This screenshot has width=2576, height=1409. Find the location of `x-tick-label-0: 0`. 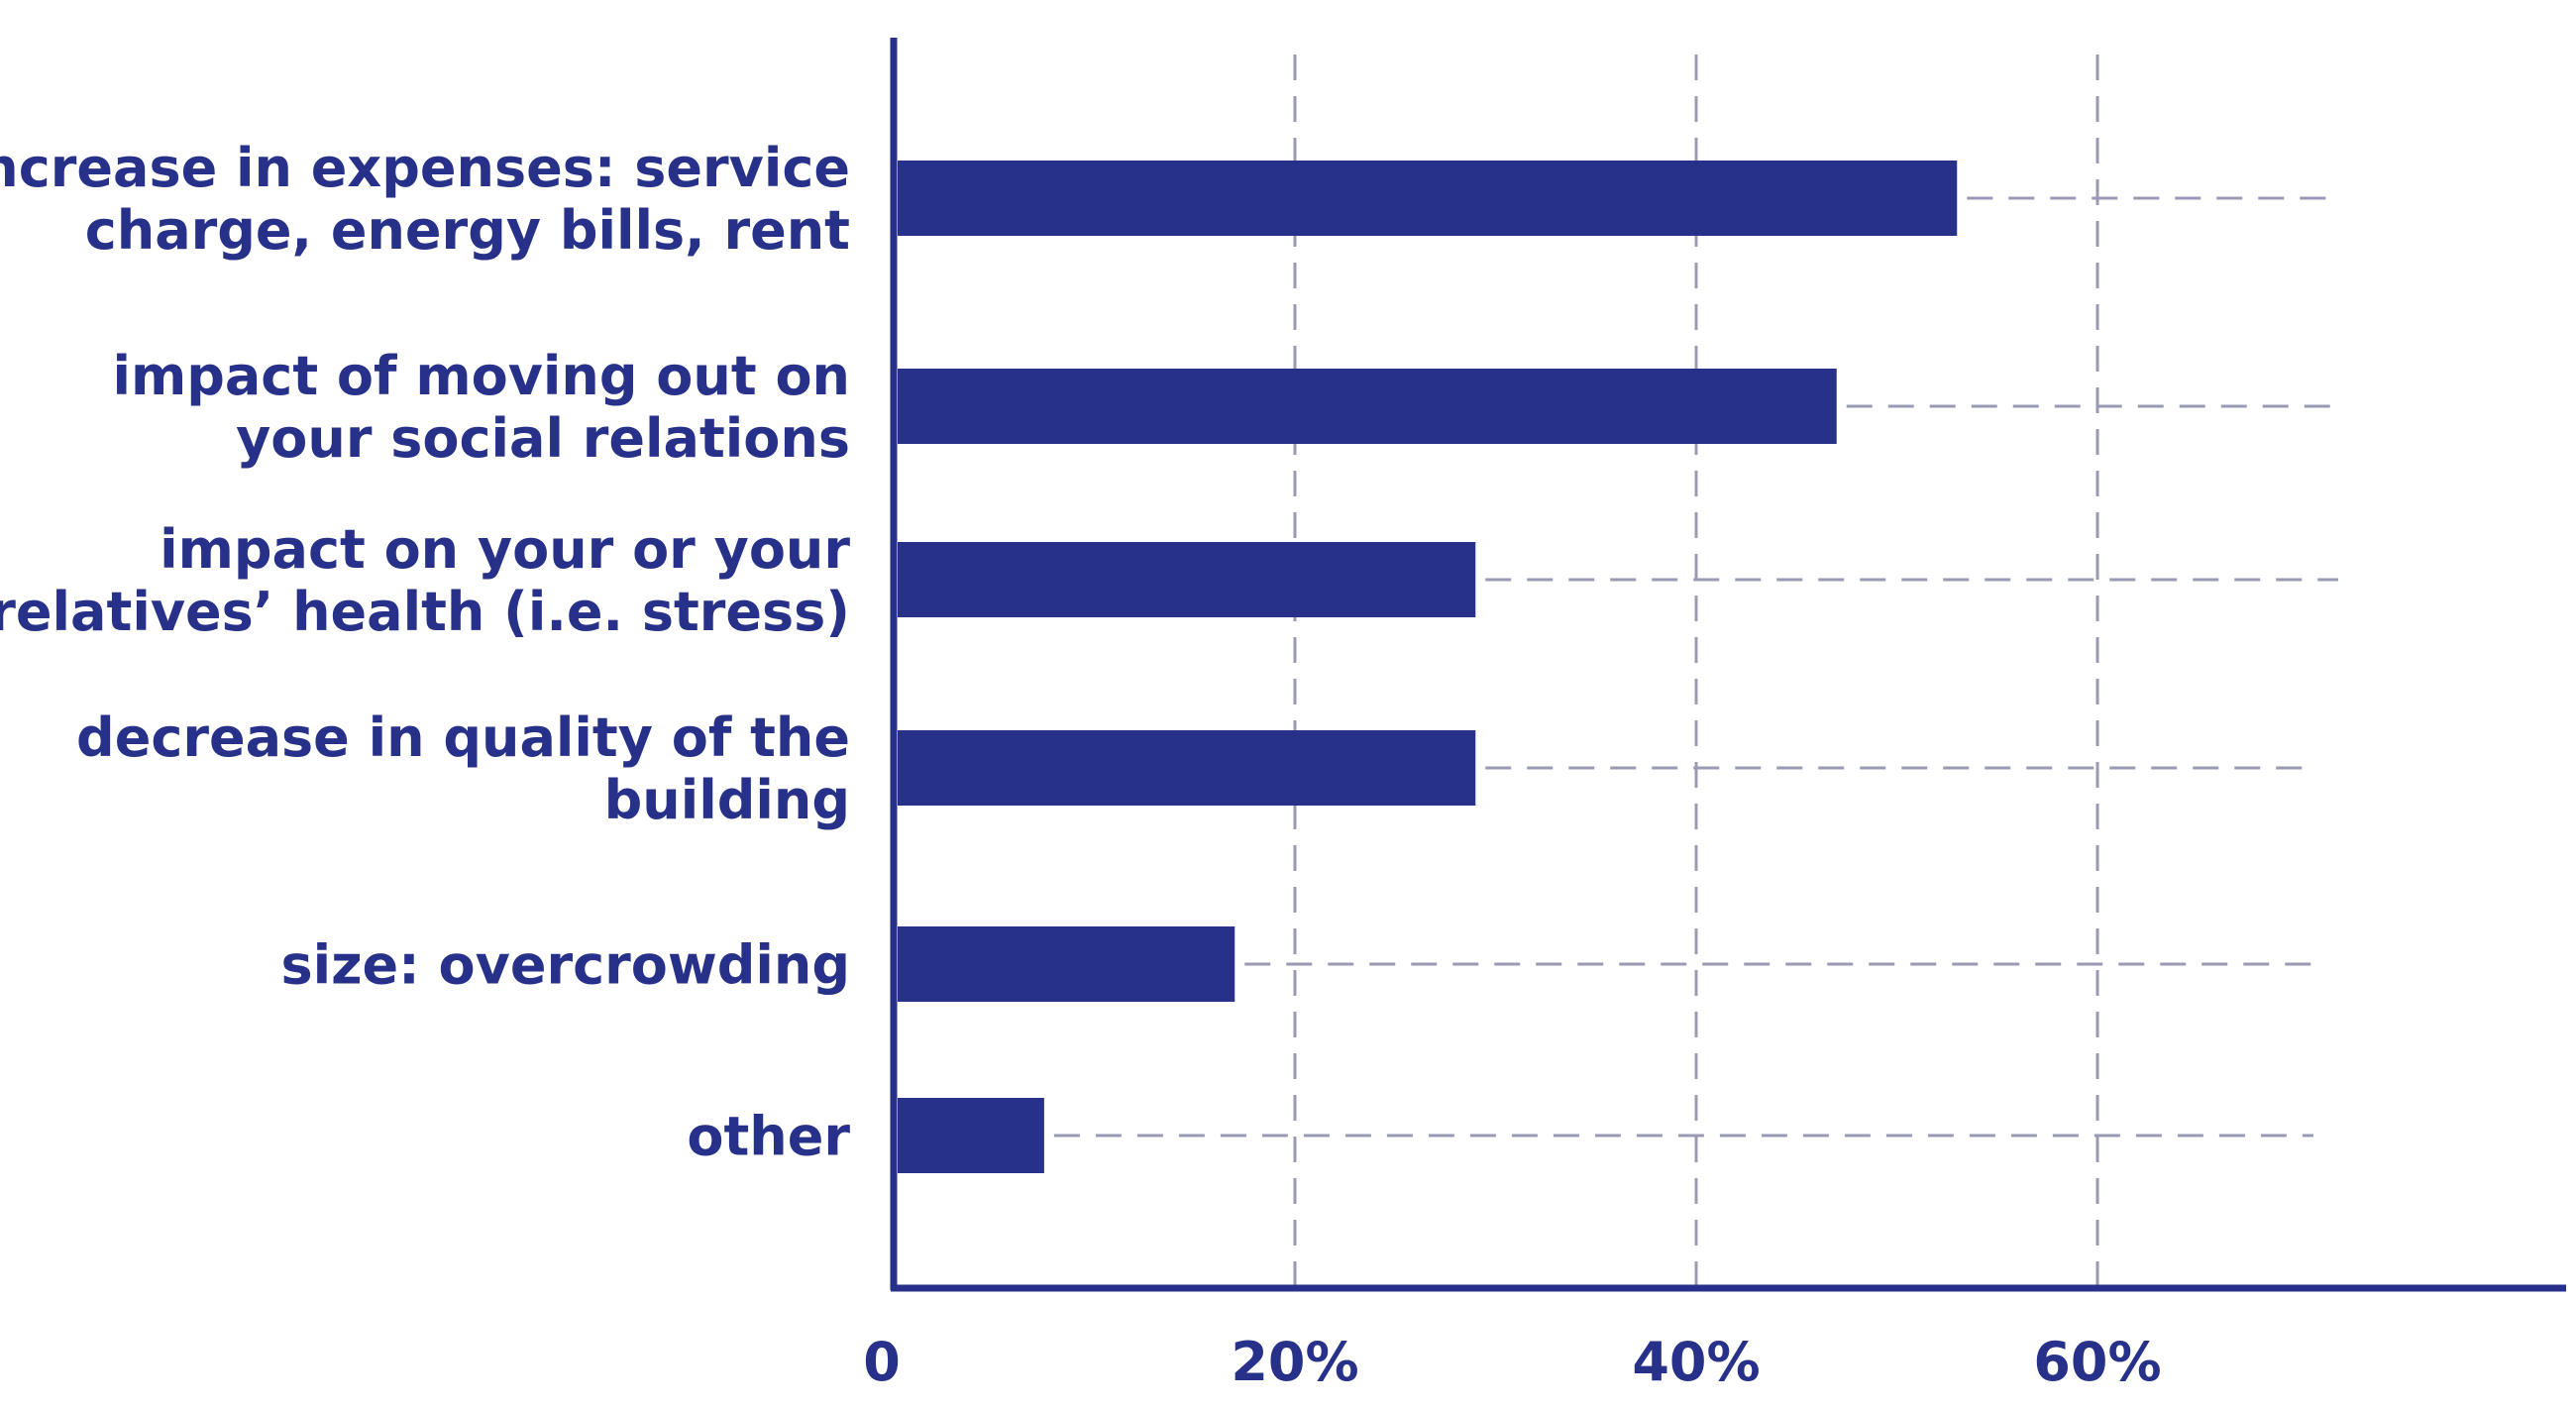

x-tick-label-0: 0 is located at coordinates (882, 1362).